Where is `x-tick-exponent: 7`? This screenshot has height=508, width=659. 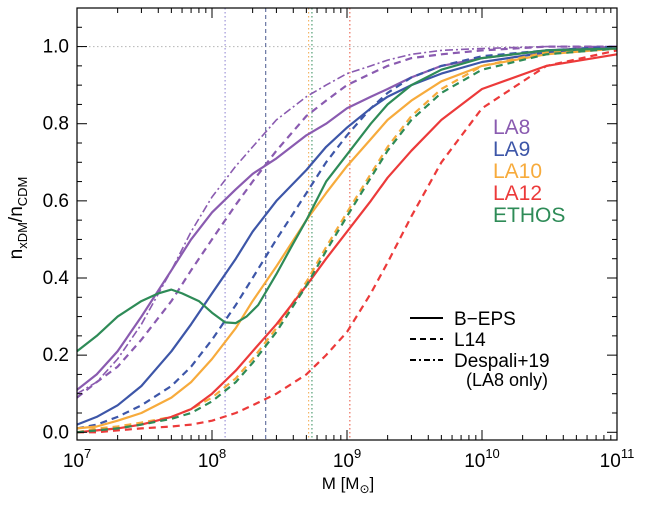 x-tick-exponent: 7 is located at coordinates (87, 453).